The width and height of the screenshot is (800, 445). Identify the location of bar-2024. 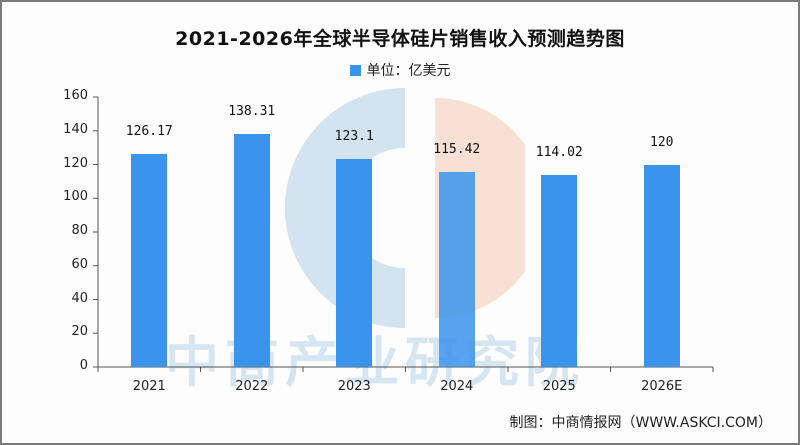
(456, 269).